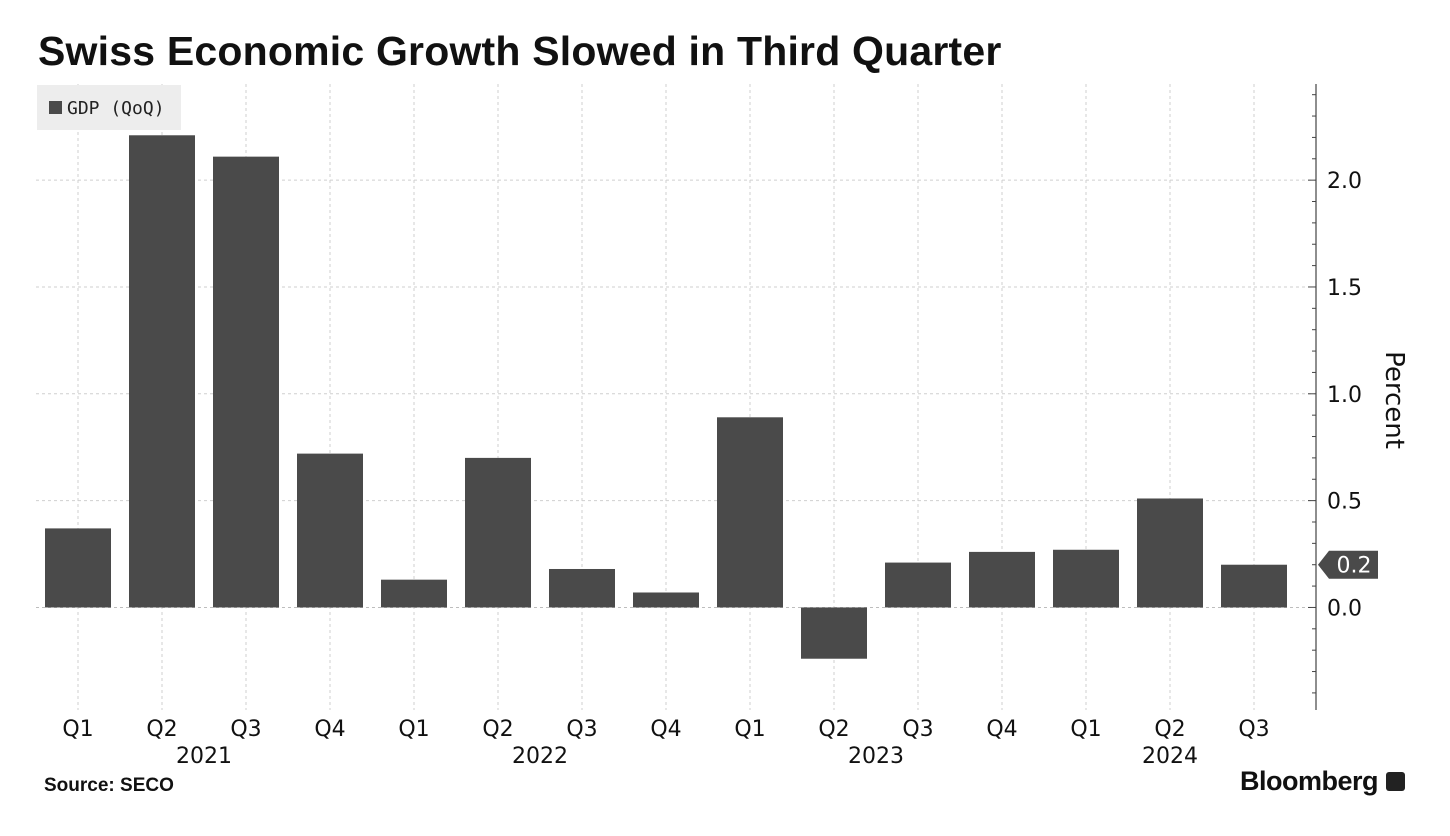  Describe the element at coordinates (1344, 502) in the screenshot. I see `y-tick-label: 0.5` at that location.